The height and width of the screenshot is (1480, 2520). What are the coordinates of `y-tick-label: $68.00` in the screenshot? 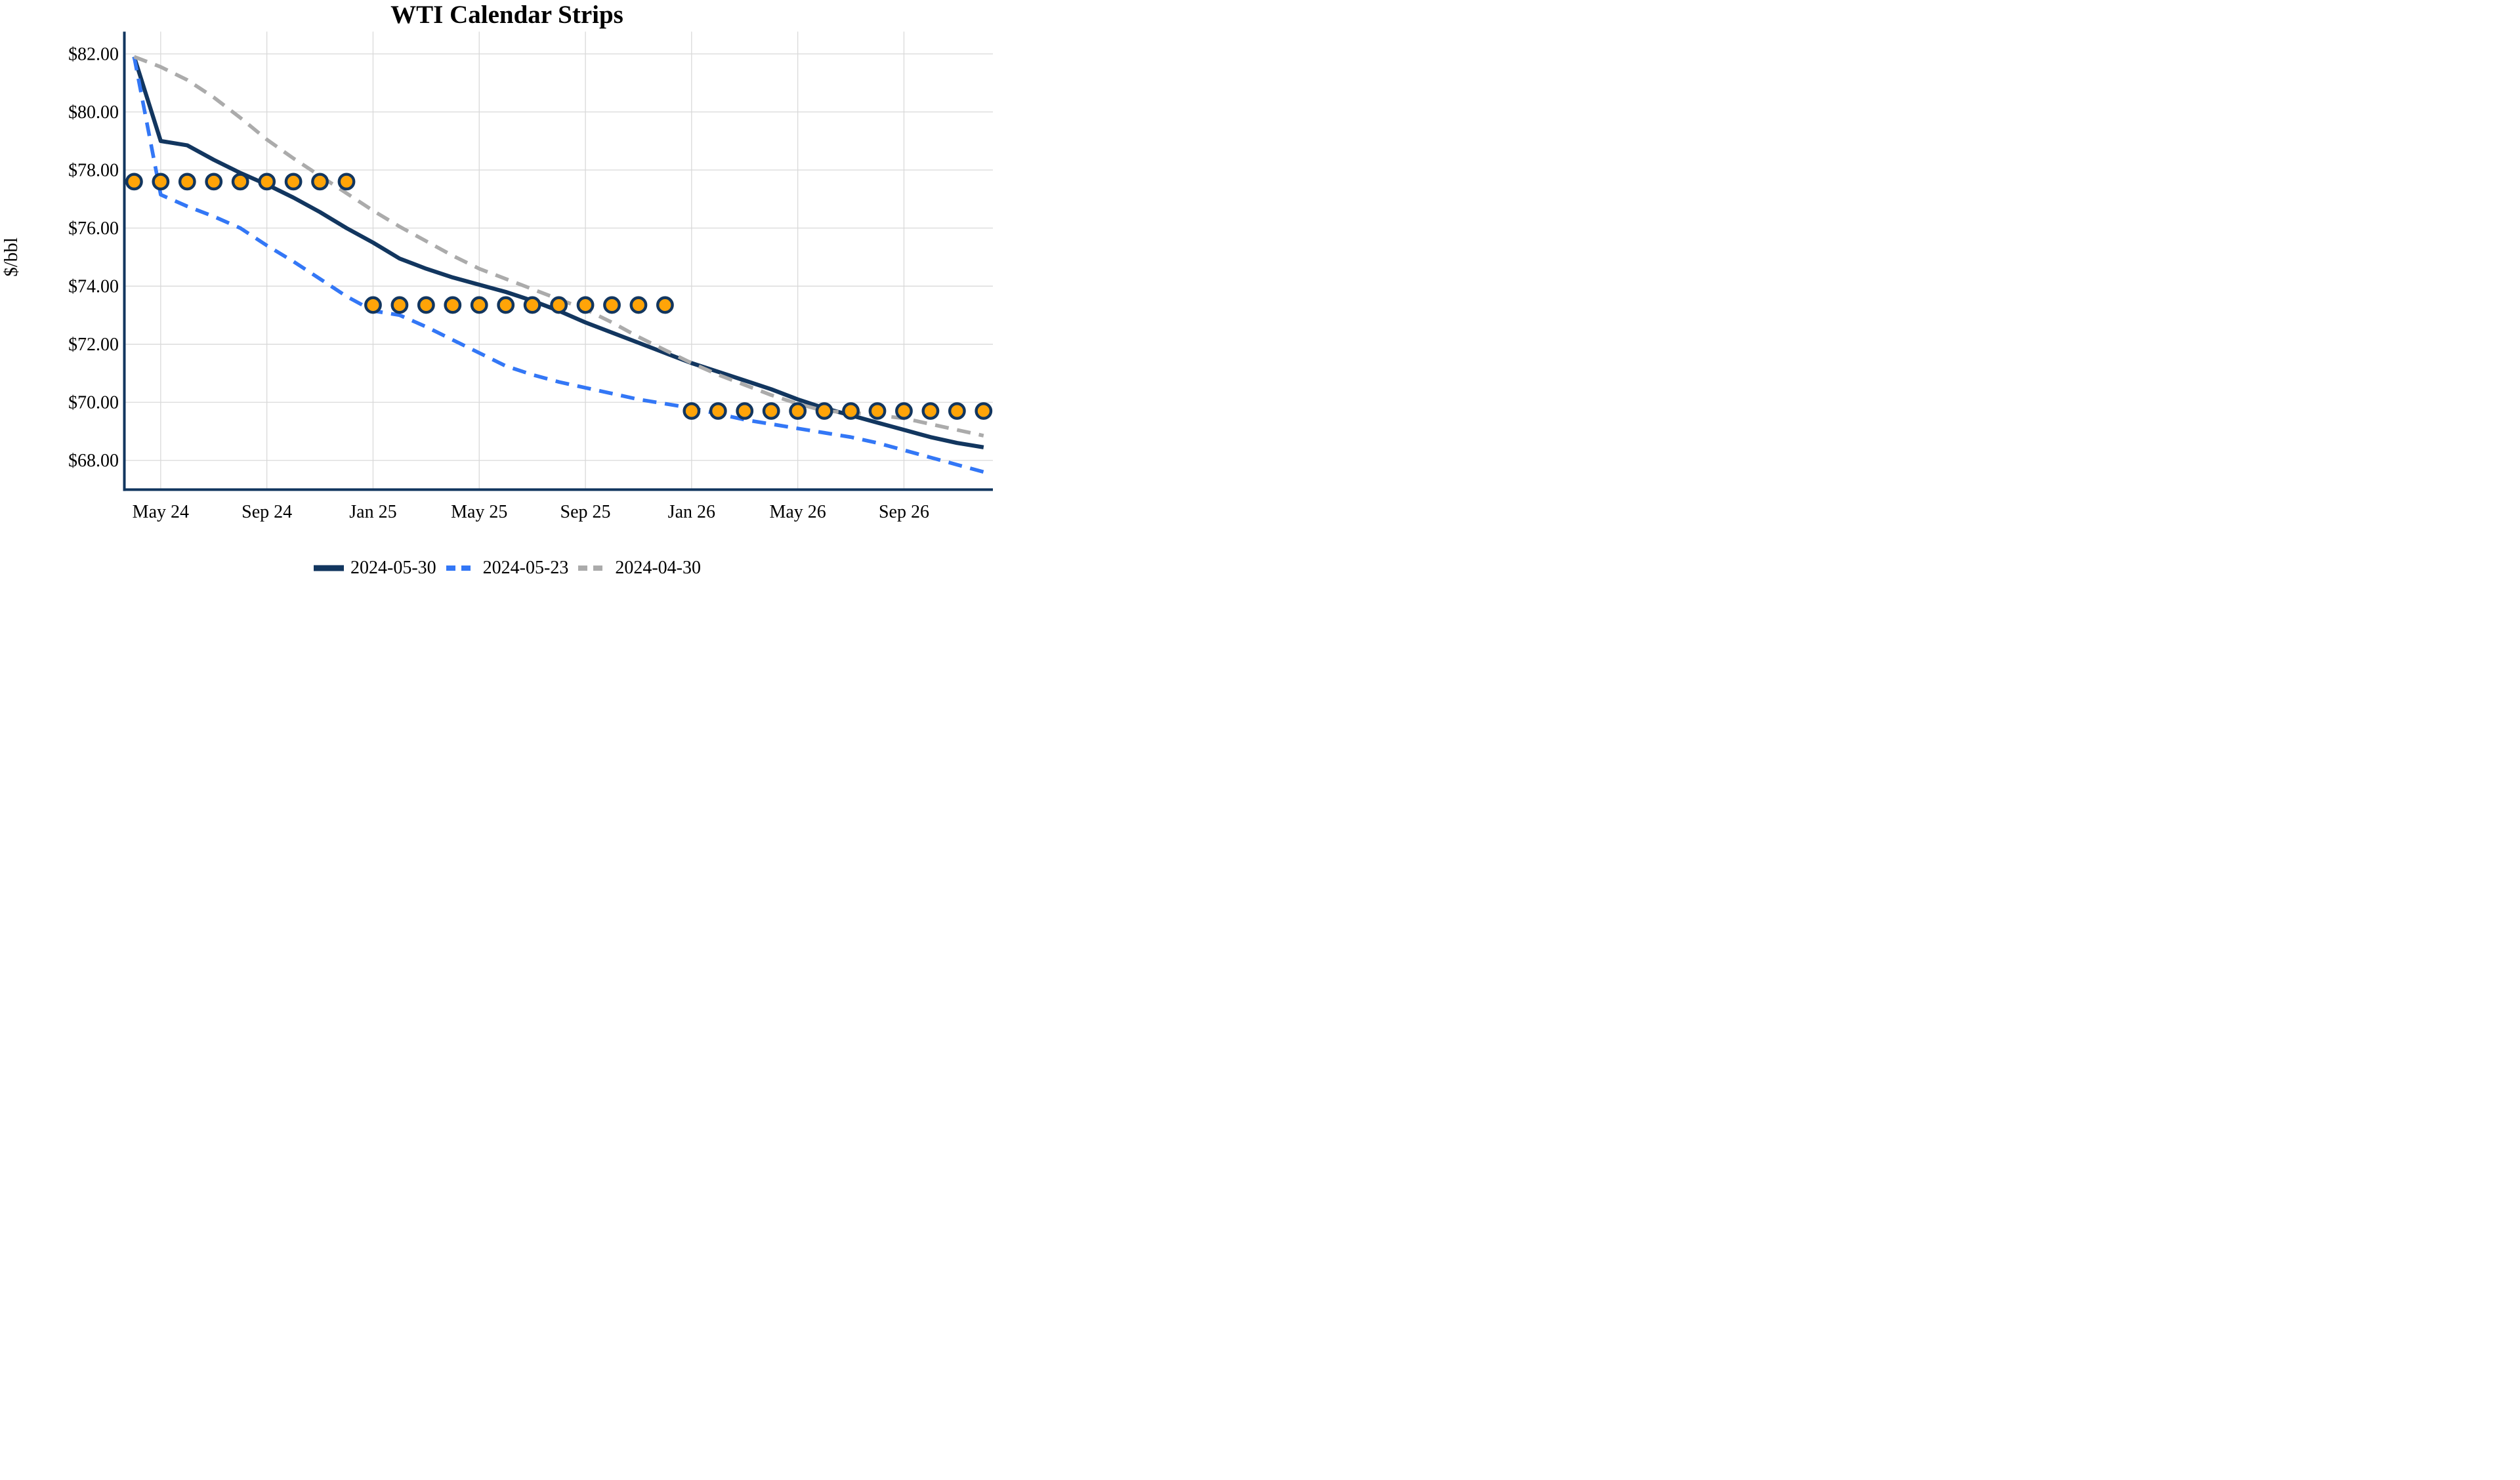 It's located at (93, 461).